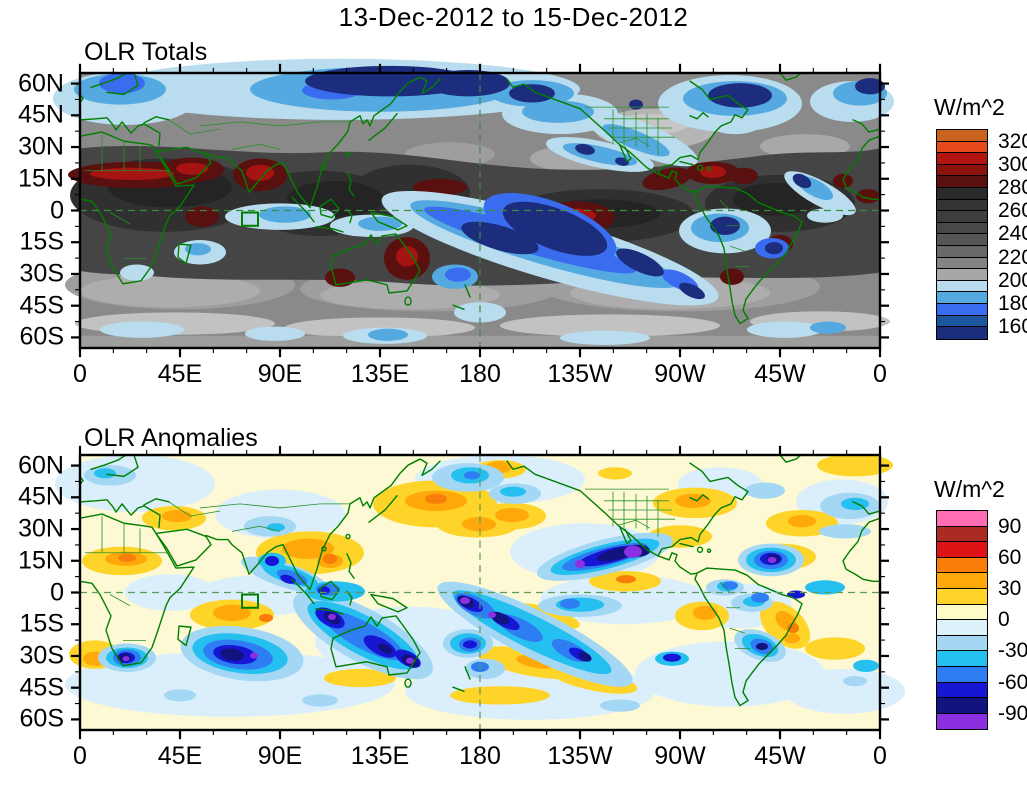  What do you see at coordinates (1012, 234) in the screenshot?
I see `colorbar-tick-label: 240` at bounding box center [1012, 234].